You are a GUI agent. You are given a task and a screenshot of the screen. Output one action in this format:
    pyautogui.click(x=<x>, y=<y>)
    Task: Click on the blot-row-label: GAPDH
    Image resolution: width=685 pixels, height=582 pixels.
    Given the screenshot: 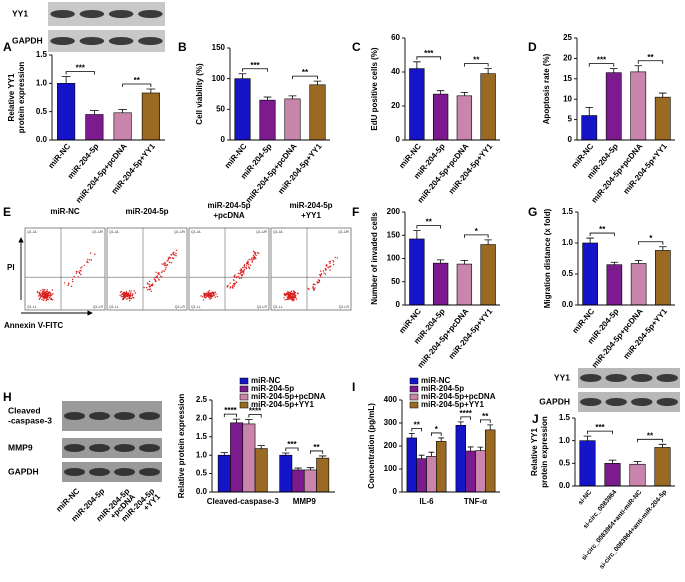 What is the action you would take?
    pyautogui.click(x=27, y=40)
    